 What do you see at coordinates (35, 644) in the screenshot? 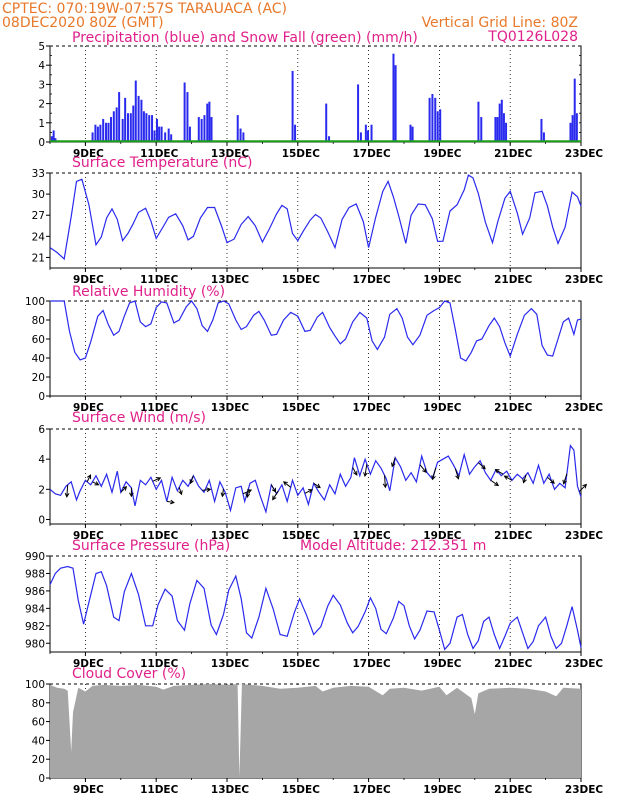
I see `pres-ytick-label: 980` at bounding box center [35, 644].